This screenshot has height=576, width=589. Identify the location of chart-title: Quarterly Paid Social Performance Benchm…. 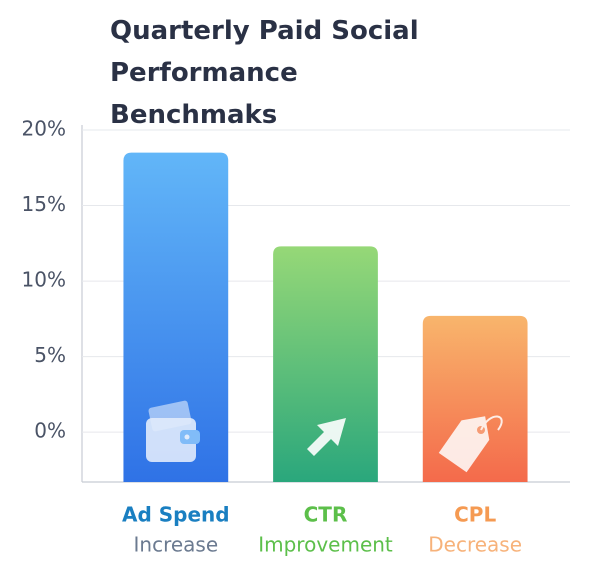
(264, 73).